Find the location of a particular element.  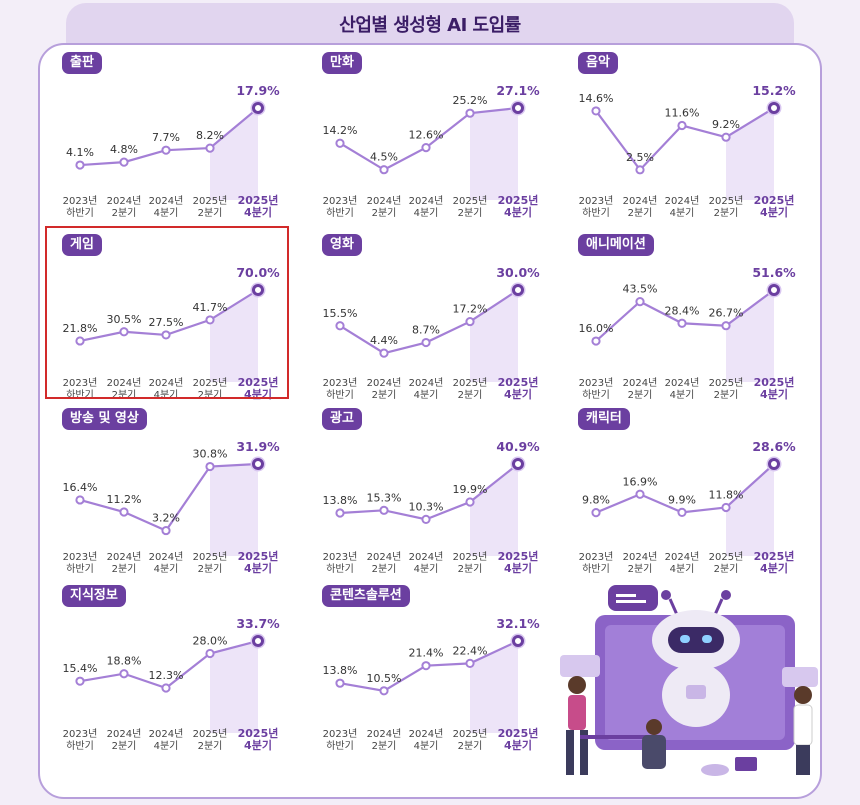

data-label: 15.3% is located at coordinates (384, 497).